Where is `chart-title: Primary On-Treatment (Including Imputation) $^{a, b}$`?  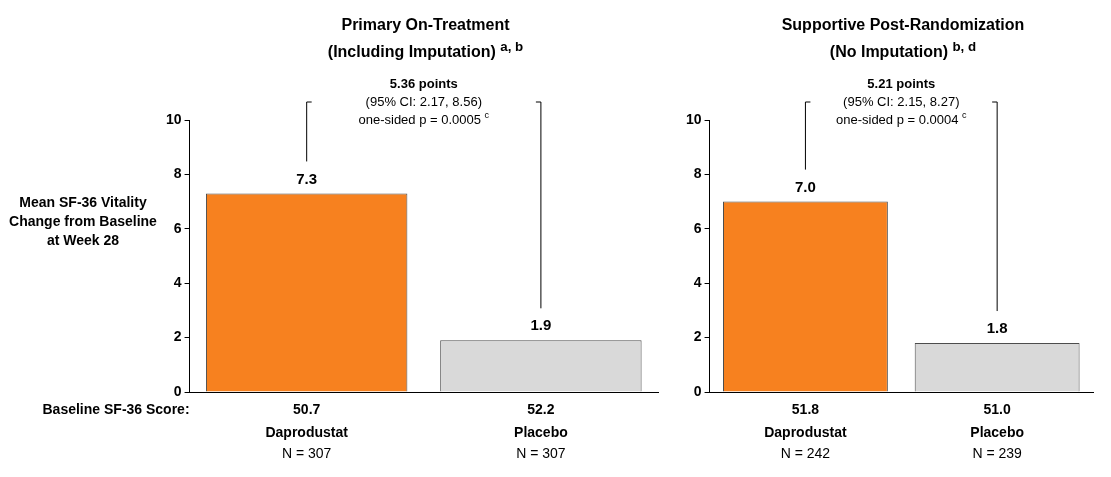 chart-title: Primary On-Treatment (Including Imputation) $^{a, b}$ is located at coordinates (425, 39).